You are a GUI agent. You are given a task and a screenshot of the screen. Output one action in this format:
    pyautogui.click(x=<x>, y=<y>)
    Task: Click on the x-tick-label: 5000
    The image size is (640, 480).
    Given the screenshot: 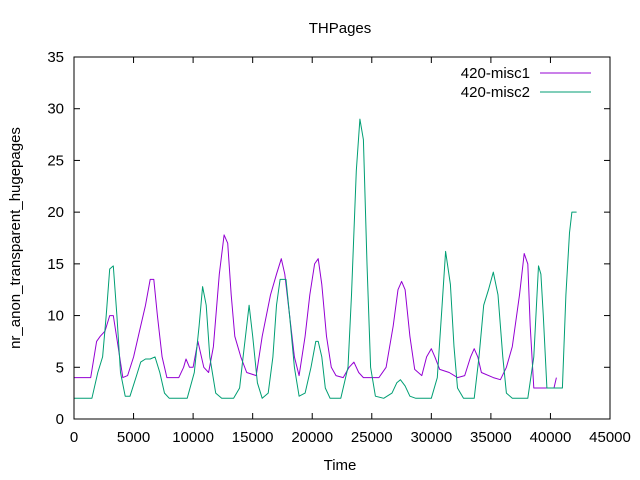 What is the action you would take?
    pyautogui.click(x=133, y=437)
    